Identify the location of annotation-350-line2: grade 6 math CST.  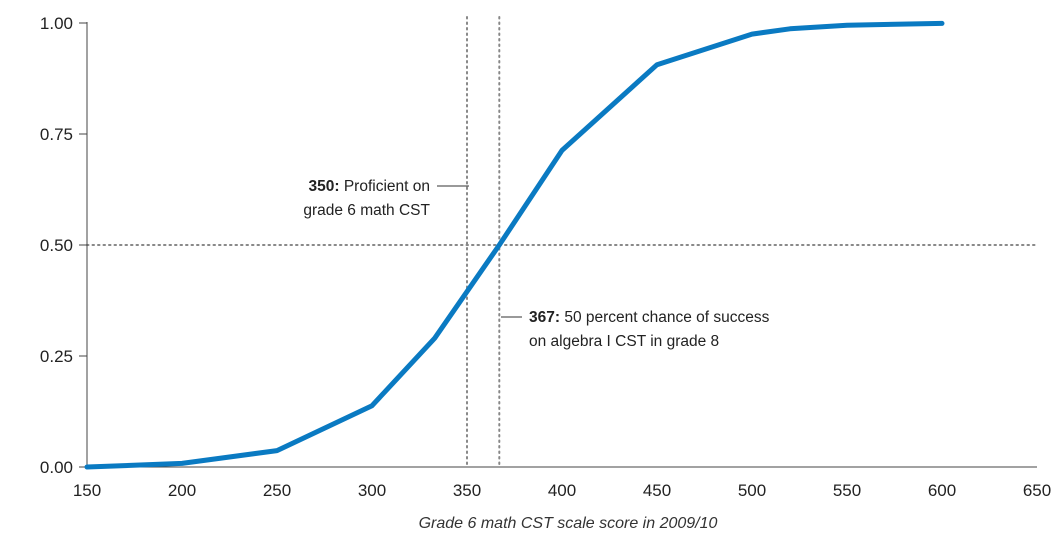
(366, 210).